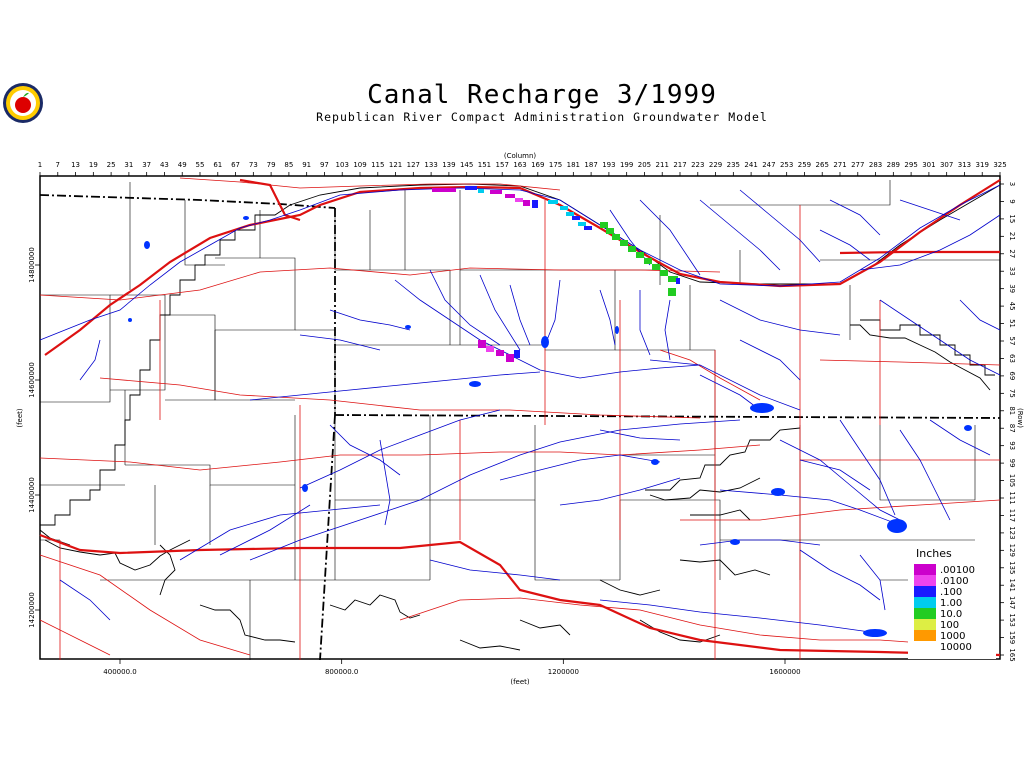  Describe the element at coordinates (146, 165) in the screenshot. I see `column-tick-label: 37` at that location.